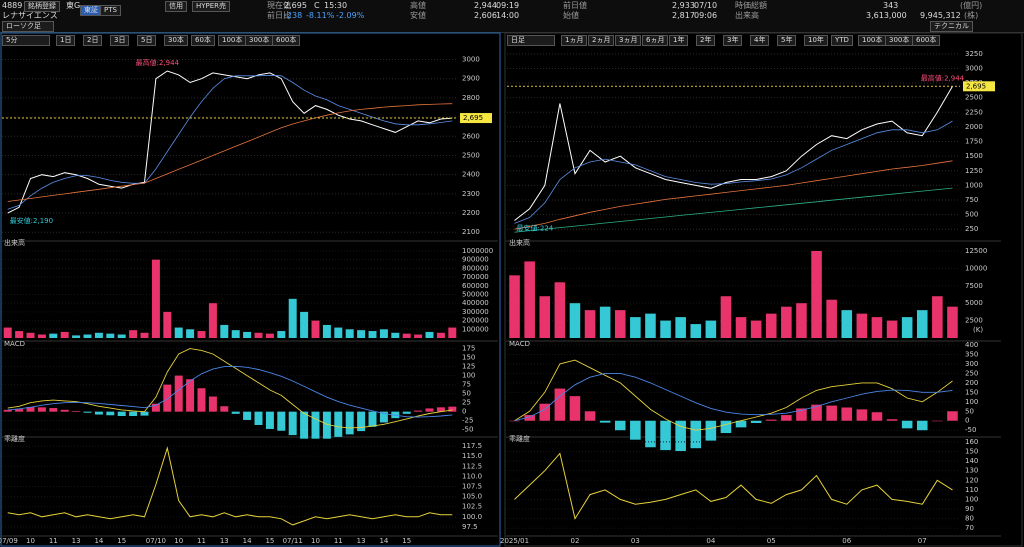 The height and width of the screenshot is (547, 1024). Describe the element at coordinates (147, 40) in the screenshot. I see `period-button: 5日` at that location.